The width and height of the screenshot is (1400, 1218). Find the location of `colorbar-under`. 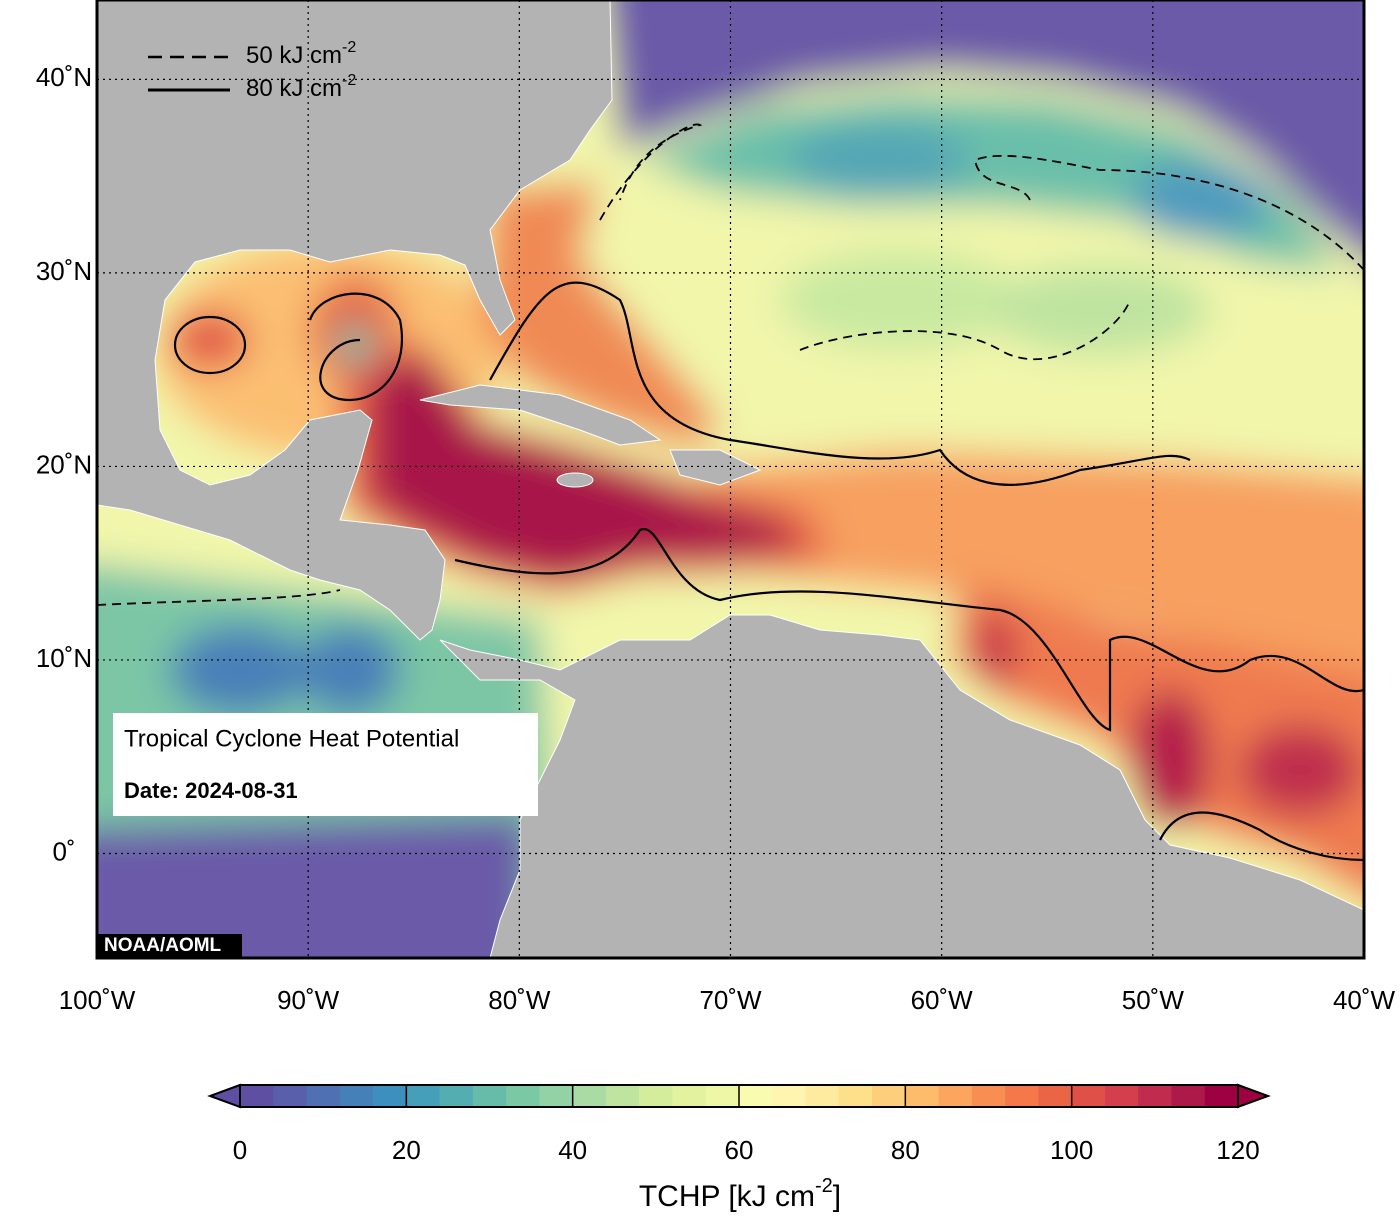

colorbar-under is located at coordinates (224, 1096).